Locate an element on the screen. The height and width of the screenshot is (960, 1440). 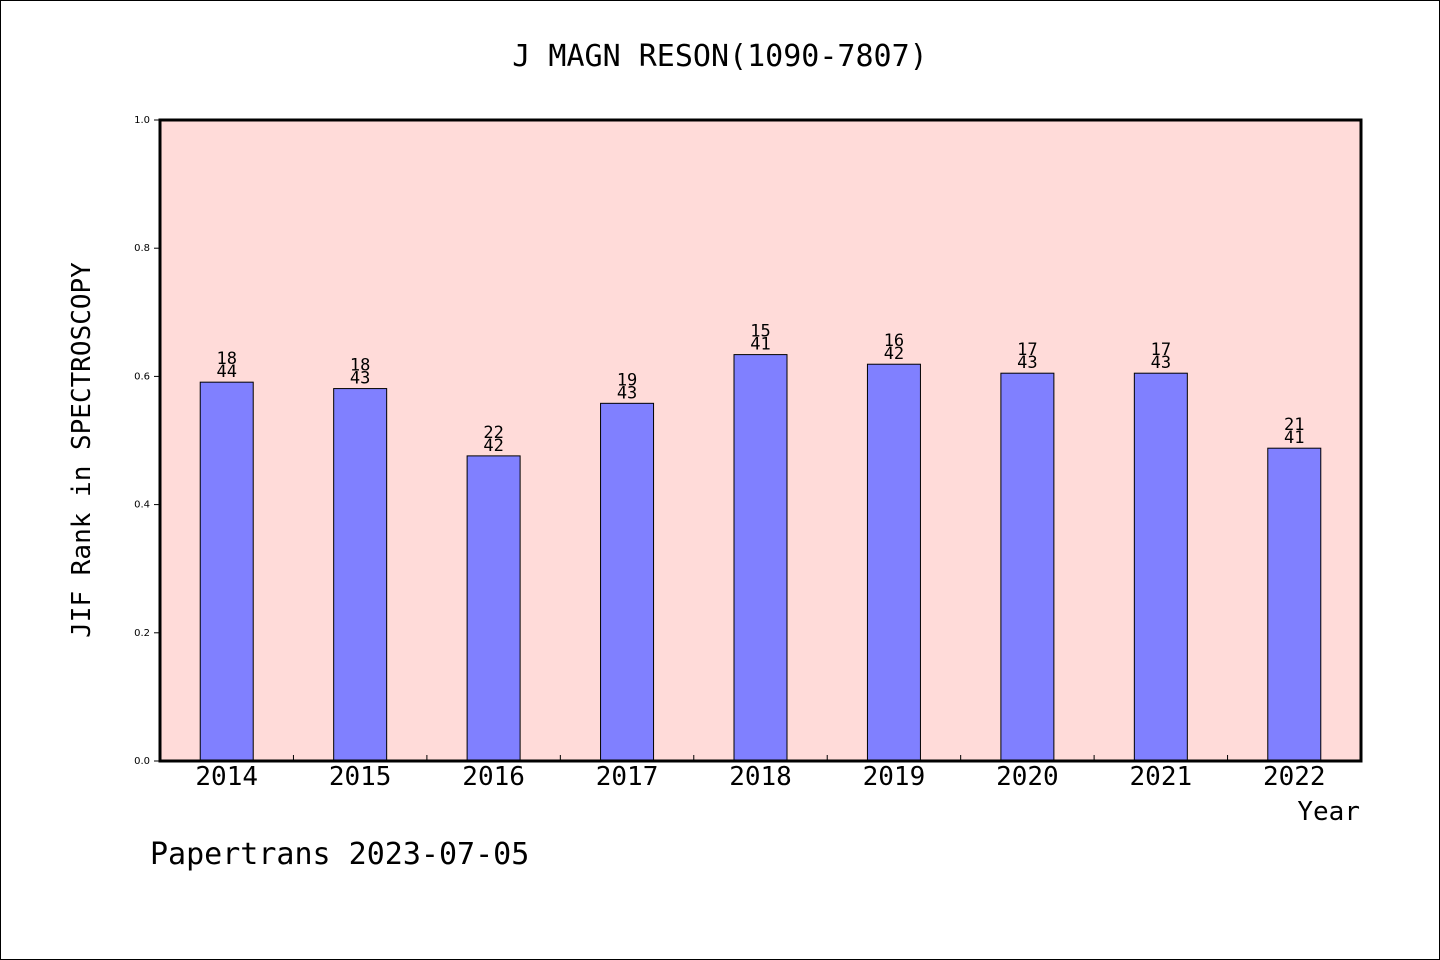
bar-2019 is located at coordinates (893, 562).